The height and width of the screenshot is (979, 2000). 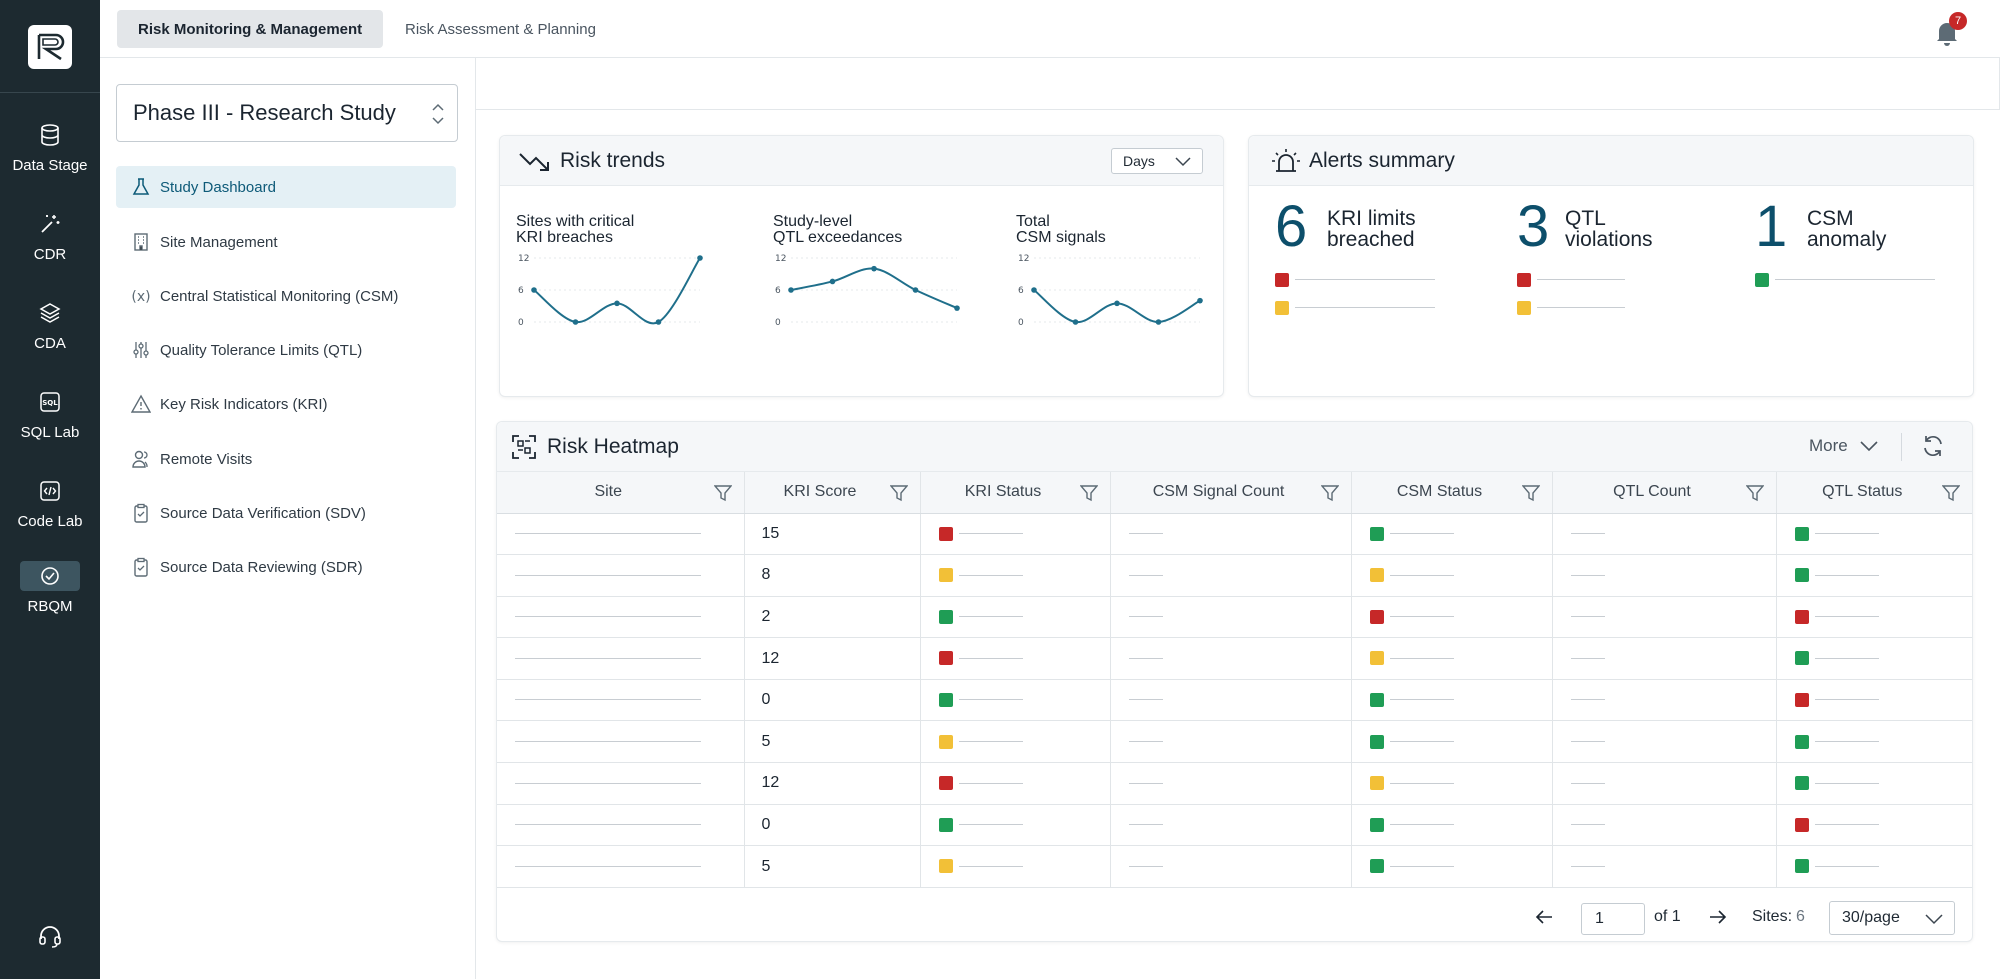 I want to click on rail-item-rbqm: RBQM, so click(x=50, y=599).